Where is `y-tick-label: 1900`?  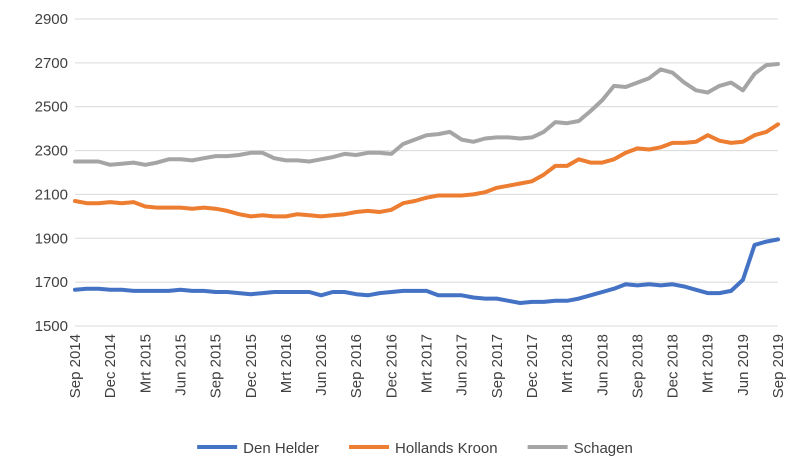 y-tick-label: 1900 is located at coordinates (51, 238).